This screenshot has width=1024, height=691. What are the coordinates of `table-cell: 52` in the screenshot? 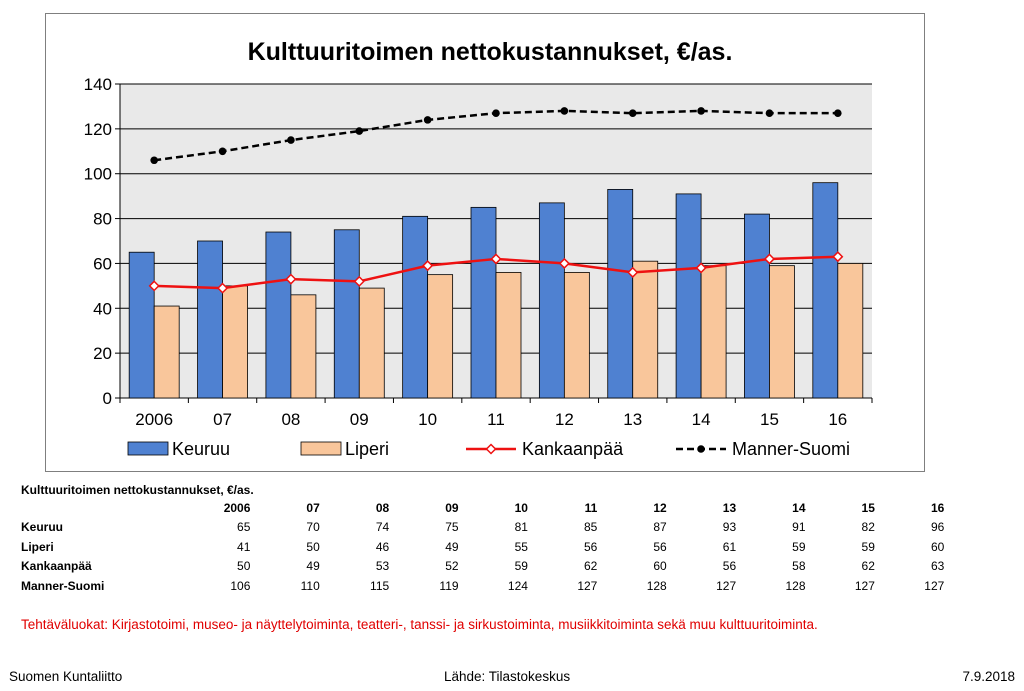 It's located at (452, 566).